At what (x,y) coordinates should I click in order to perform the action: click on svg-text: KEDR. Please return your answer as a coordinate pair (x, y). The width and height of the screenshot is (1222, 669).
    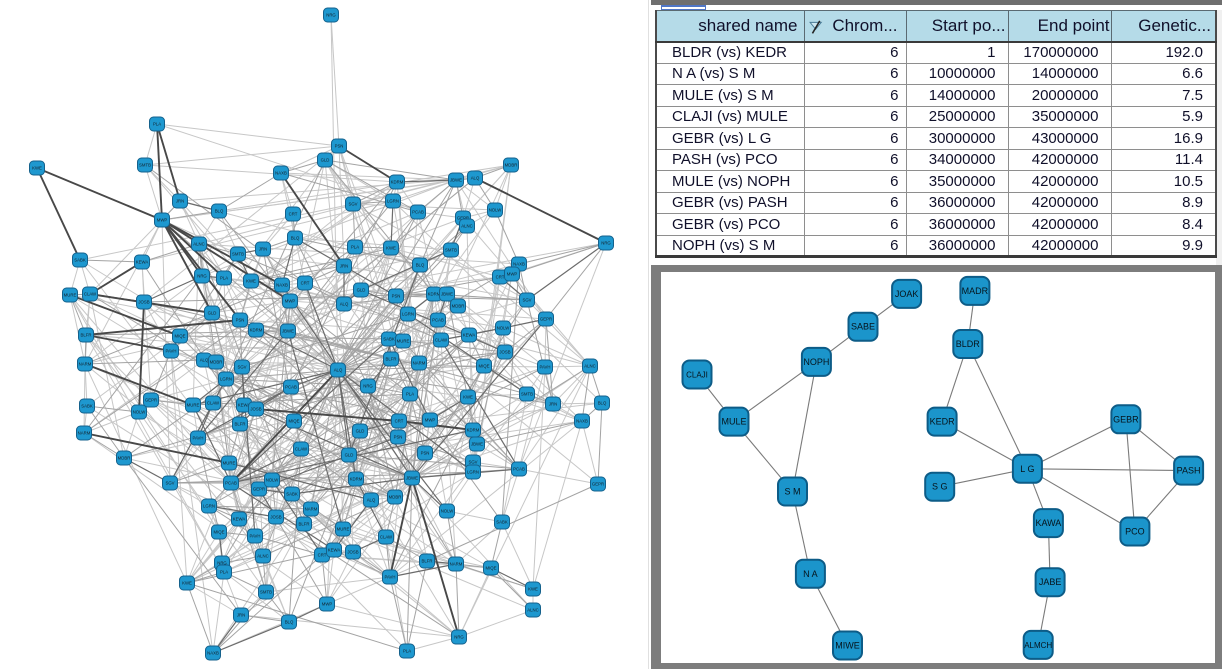
    Looking at the image, I should click on (943, 422).